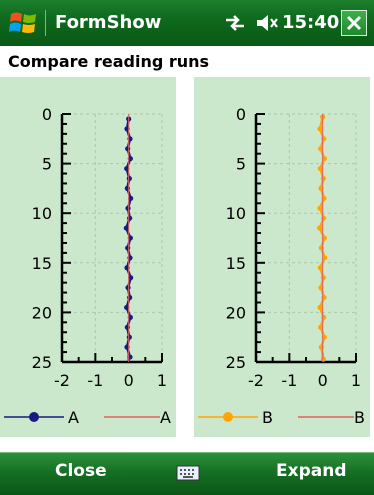  Describe the element at coordinates (23, 23) in the screenshot. I see `windows-flag-icon` at that location.